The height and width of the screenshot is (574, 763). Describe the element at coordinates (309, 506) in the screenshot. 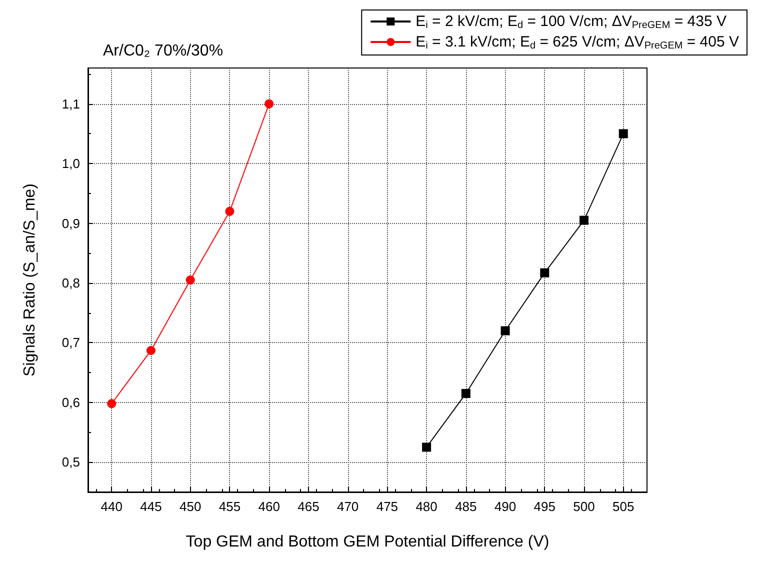

I see `x-tick-label: 465` at that location.